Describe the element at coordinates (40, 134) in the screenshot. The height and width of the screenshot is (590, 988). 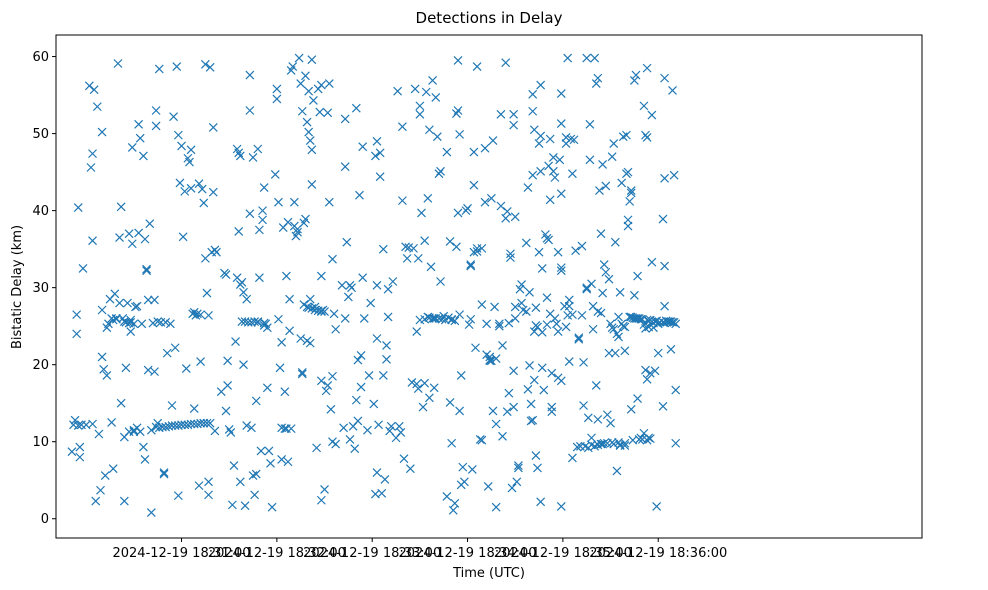
I see `y-tick-label: 50` at that location.